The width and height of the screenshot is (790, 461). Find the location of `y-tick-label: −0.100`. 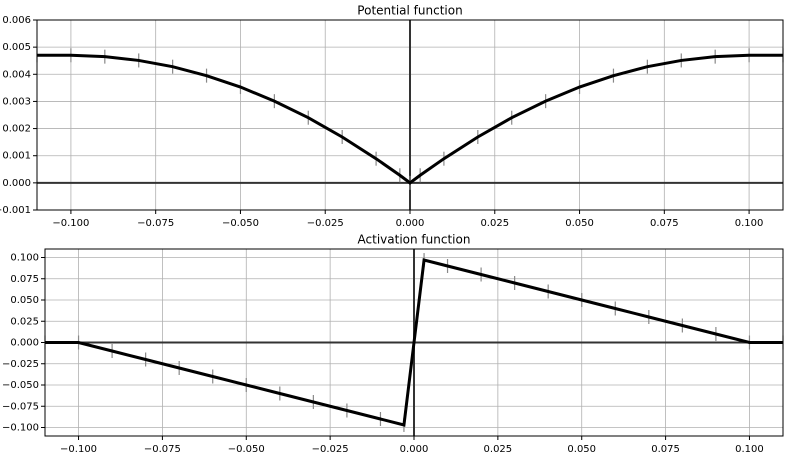

y-tick-label: −0.100 is located at coordinates (20, 428).